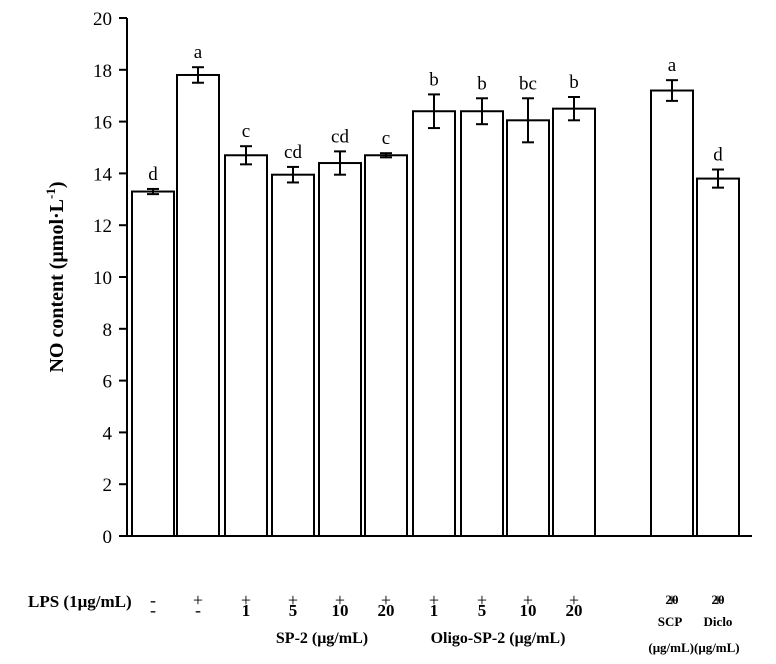  What do you see at coordinates (498, 638) in the screenshot?
I see `oligo-group-label: Oligo-SP-2 (μg/mL)` at bounding box center [498, 638].